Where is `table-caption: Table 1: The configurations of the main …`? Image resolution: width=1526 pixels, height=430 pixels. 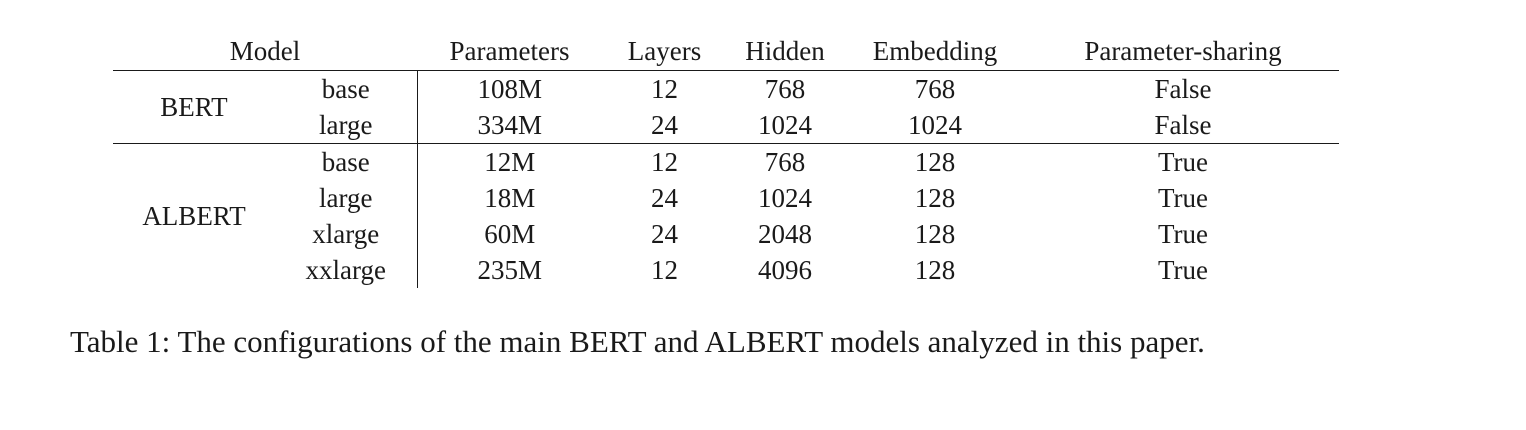
table-caption: Table 1: The configurations of the main … is located at coordinates (637, 341).